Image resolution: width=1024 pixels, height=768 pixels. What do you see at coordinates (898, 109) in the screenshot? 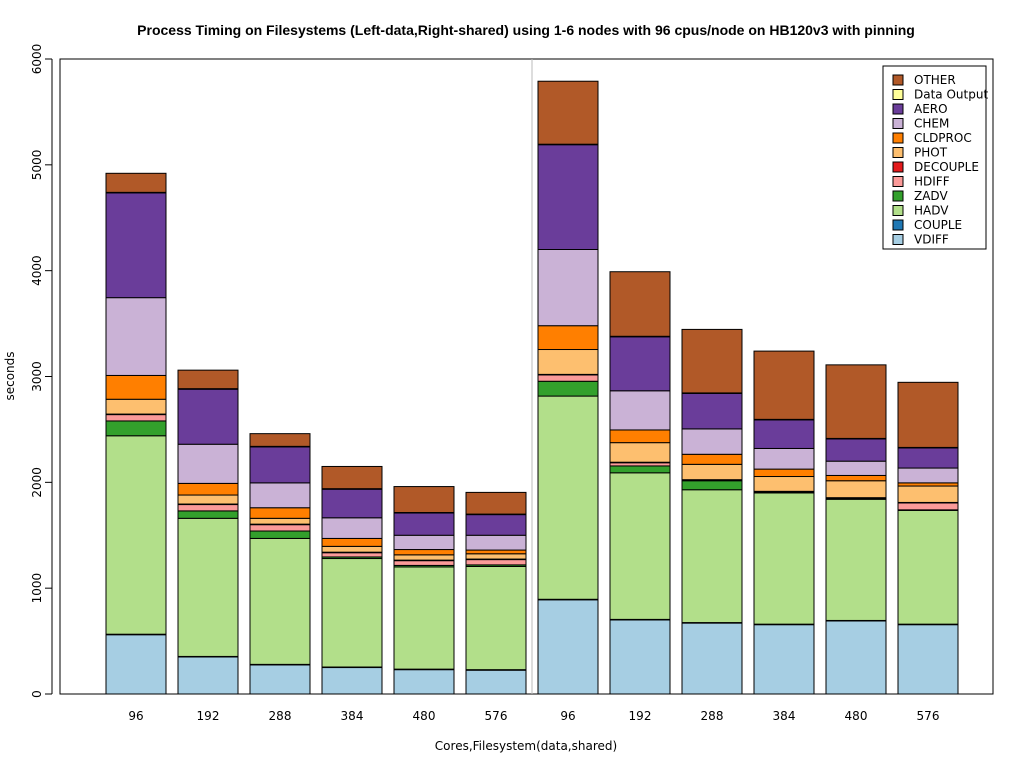
I see `legend-swatch-aero` at bounding box center [898, 109].